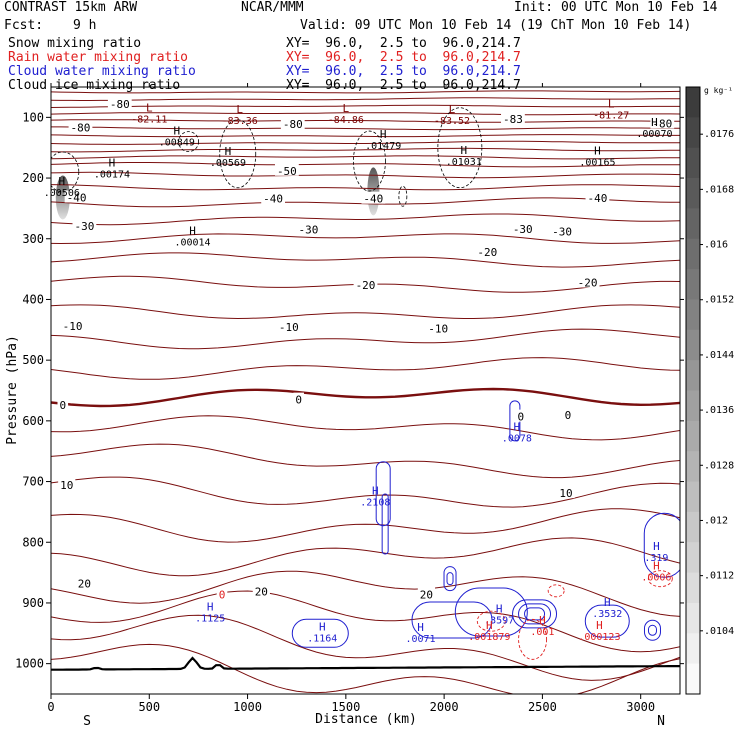 This screenshot has width=740, height=740. Describe the element at coordinates (50, 707) in the screenshot. I see `x-tick-label: 0` at that location.